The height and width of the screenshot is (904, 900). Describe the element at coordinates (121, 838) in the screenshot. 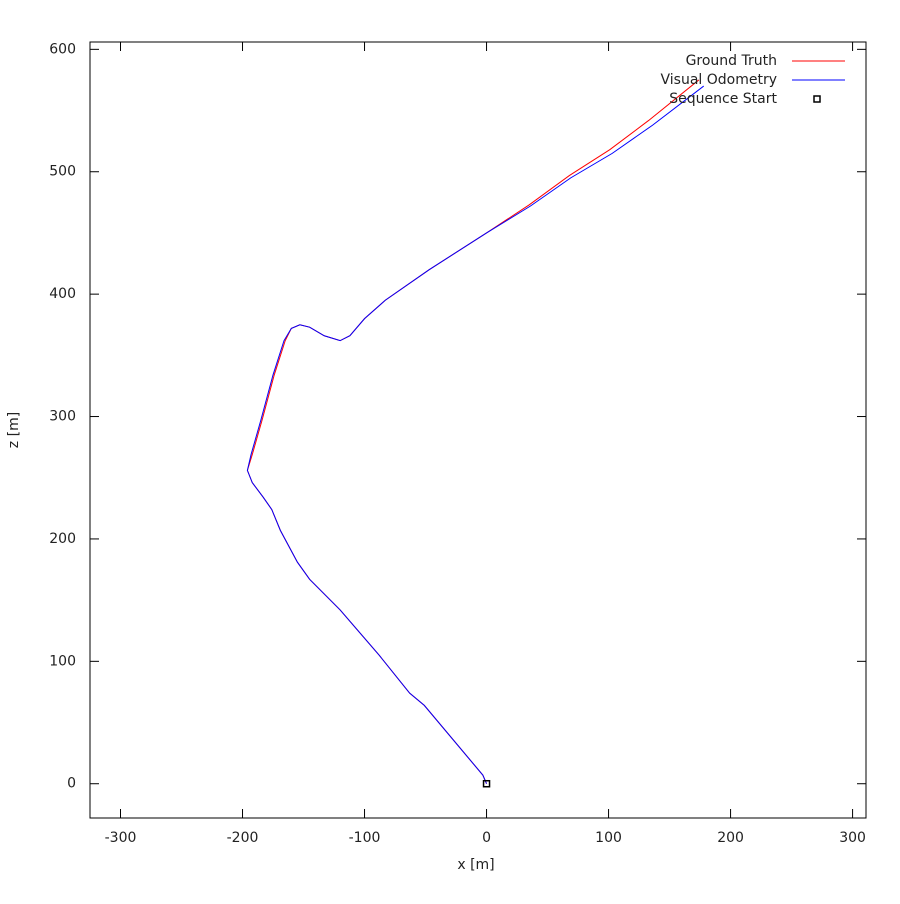

I see `x-tick-label: -300` at that location.